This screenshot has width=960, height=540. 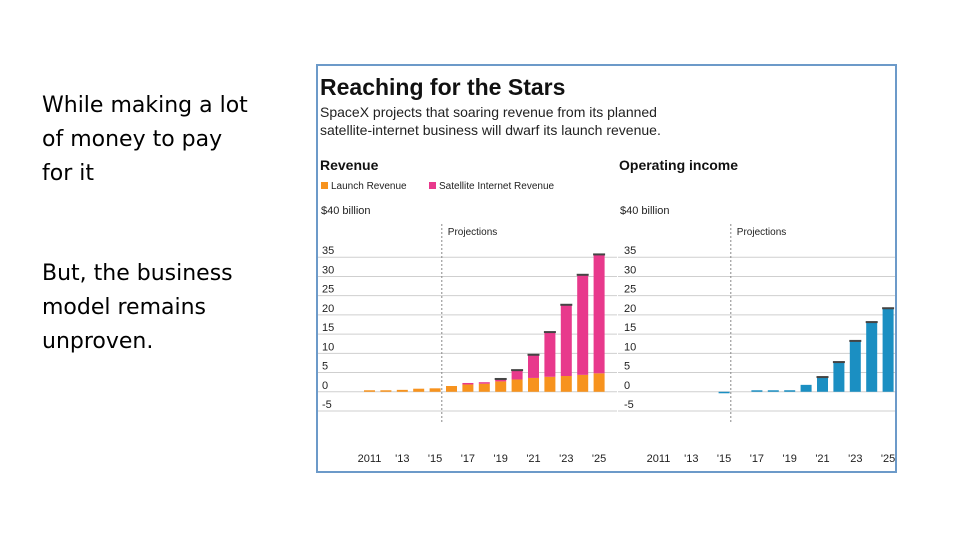 What do you see at coordinates (497, 186) in the screenshot?
I see `legend-satellite-label: Satellite Internet Revenue` at bounding box center [497, 186].